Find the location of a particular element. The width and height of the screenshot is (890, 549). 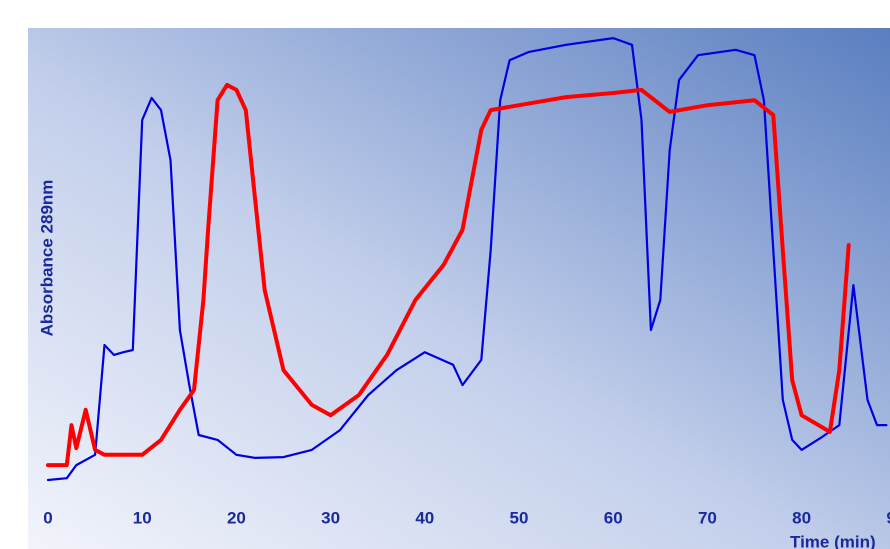

x-tick-label: 40 is located at coordinates (424, 517).